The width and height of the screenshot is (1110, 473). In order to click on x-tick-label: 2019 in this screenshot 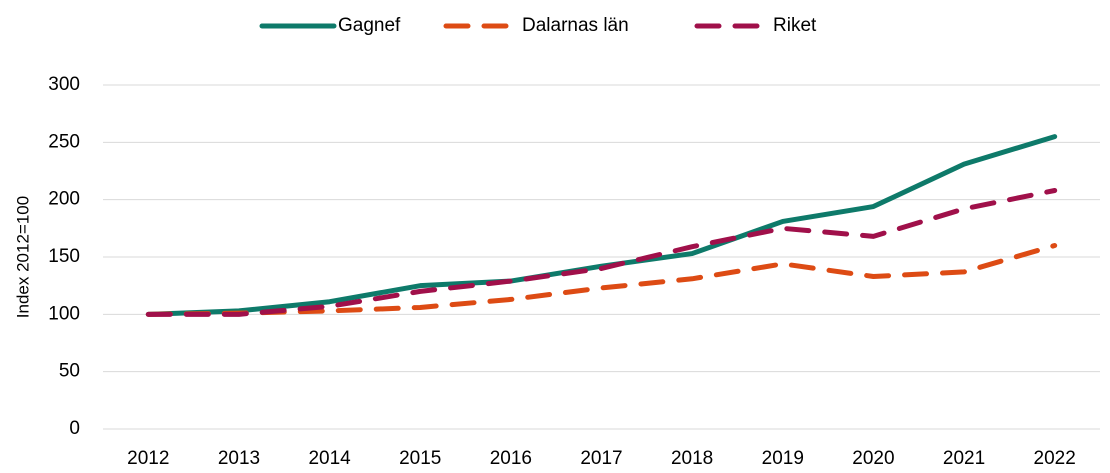, I will do `click(783, 458)`.